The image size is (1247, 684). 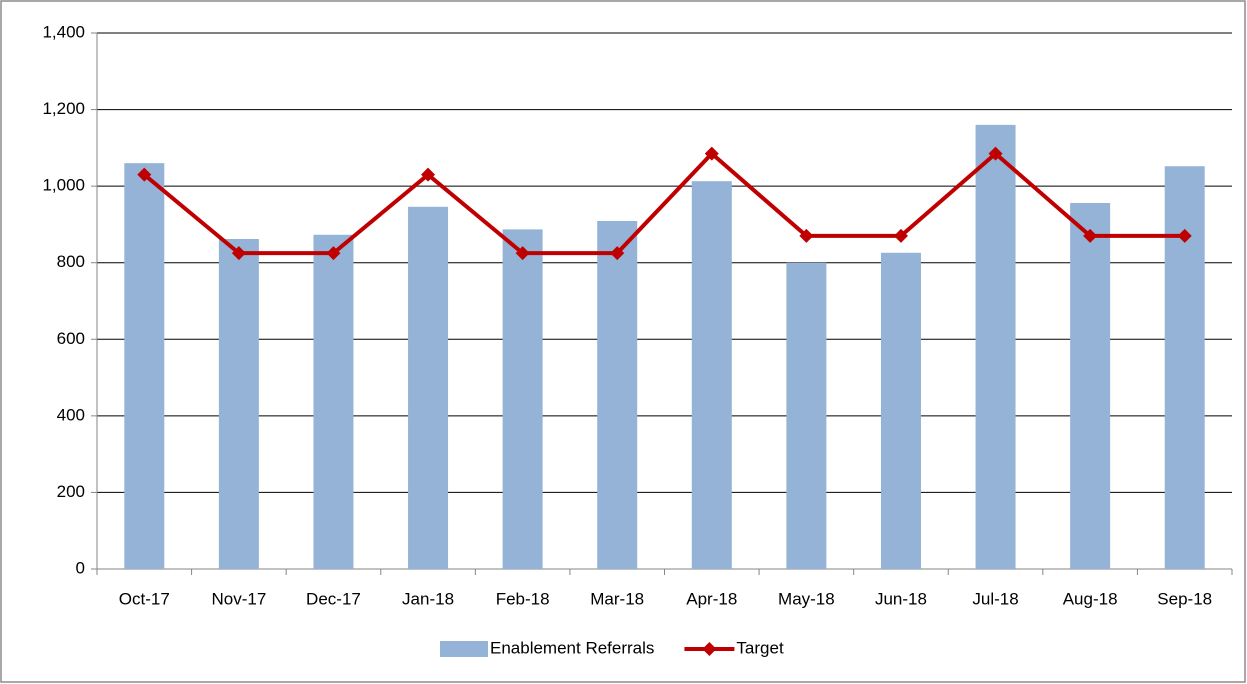 I want to click on x-tick-label: Jun-18, so click(x=901, y=598).